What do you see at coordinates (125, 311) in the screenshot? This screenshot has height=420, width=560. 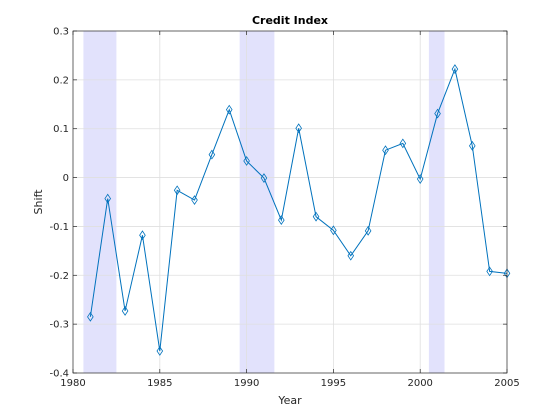 I see `data-point-1983` at bounding box center [125, 311].